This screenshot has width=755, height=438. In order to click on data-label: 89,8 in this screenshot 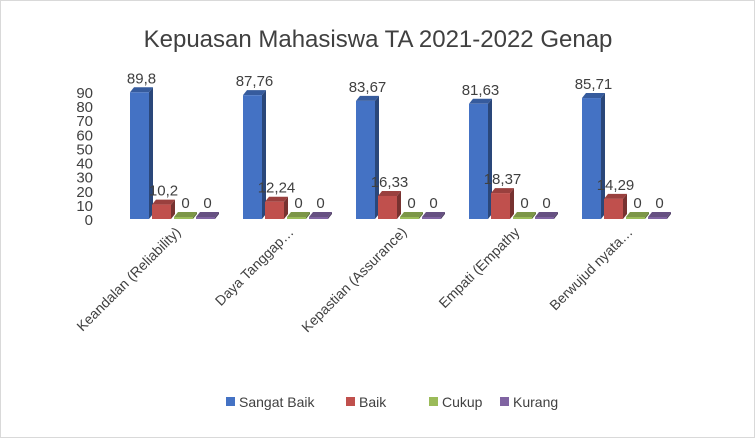, I will do `click(141, 78)`.